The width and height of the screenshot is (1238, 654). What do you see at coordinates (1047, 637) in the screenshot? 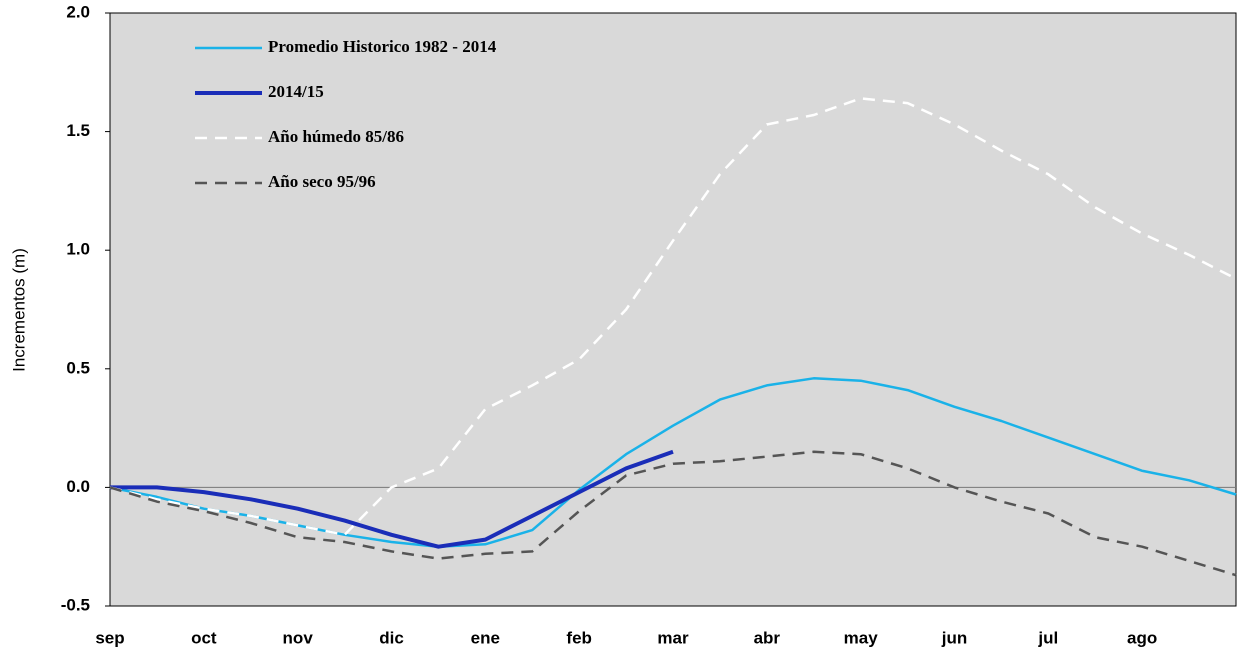
I see `x-tick-label: jul` at bounding box center [1047, 637].